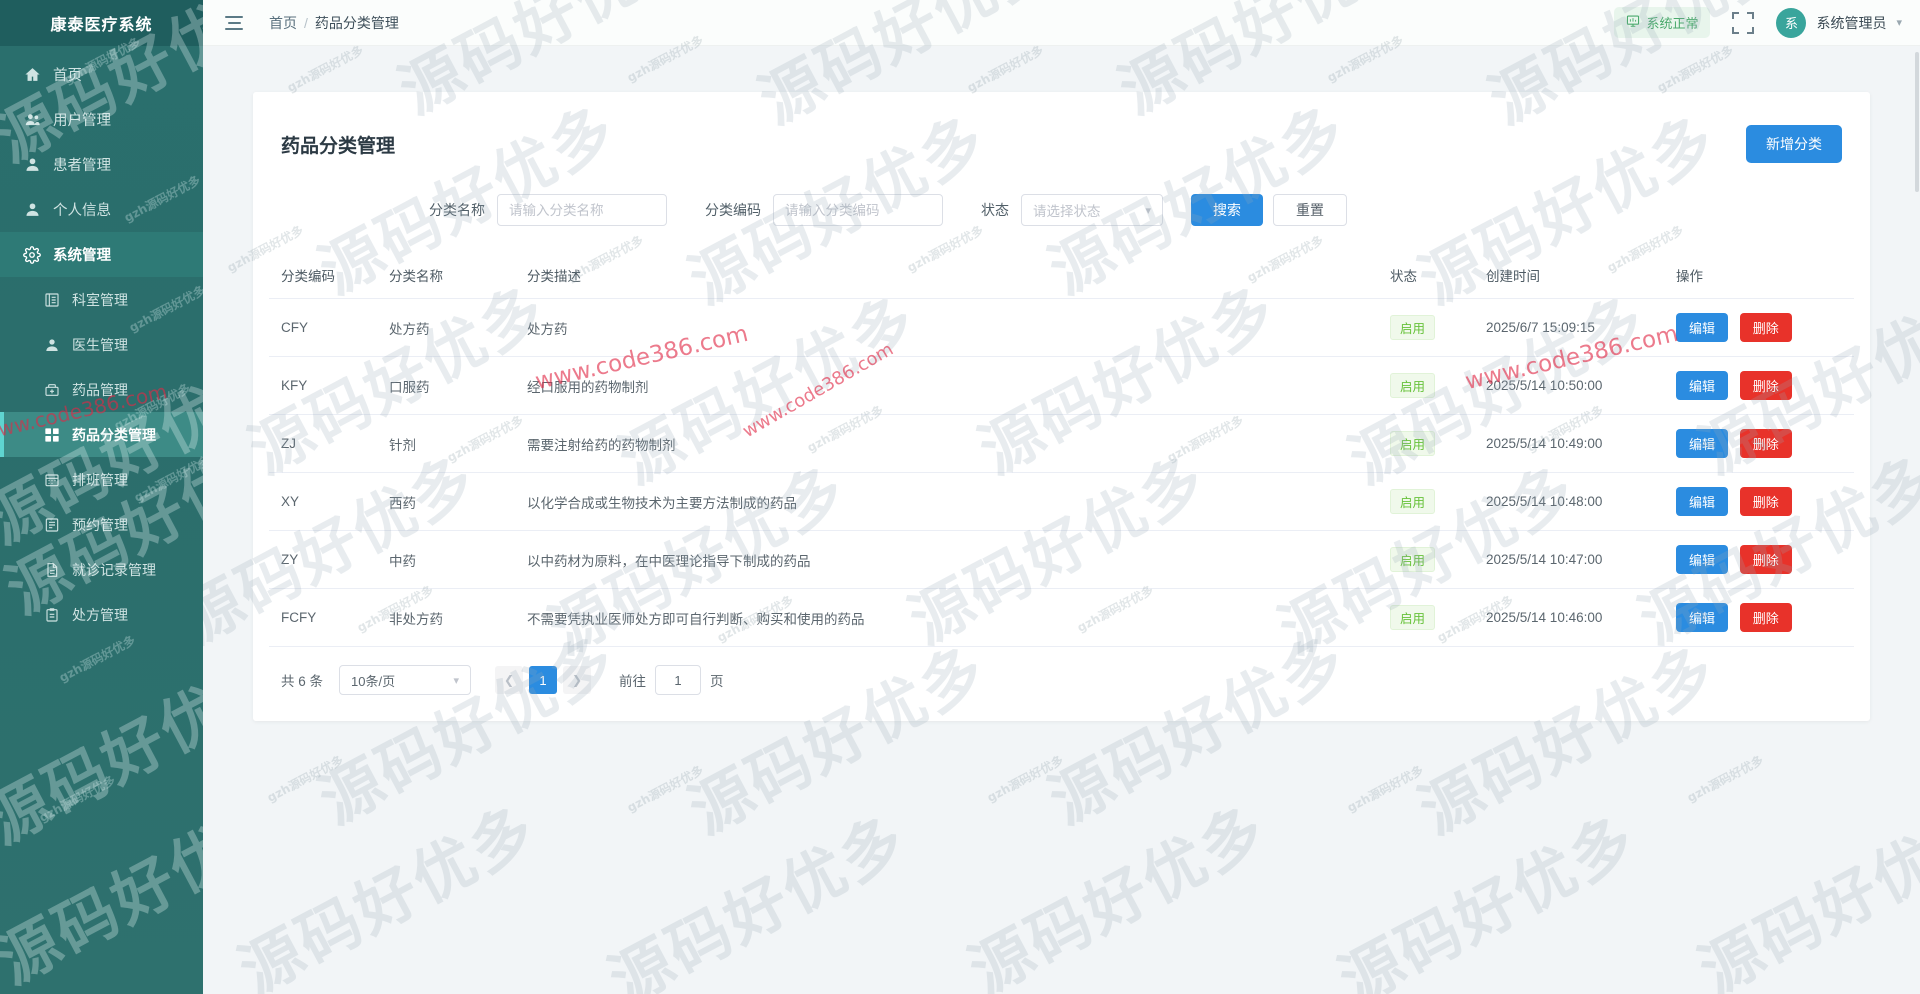  I want to click on sidebar-item-profile: 个人信息, so click(101, 209).